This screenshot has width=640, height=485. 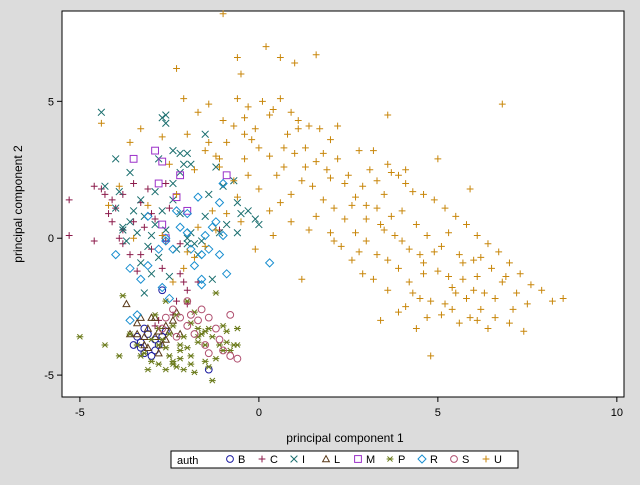 What do you see at coordinates (401, 460) in the screenshot?
I see `legend-label: P` at bounding box center [401, 460].